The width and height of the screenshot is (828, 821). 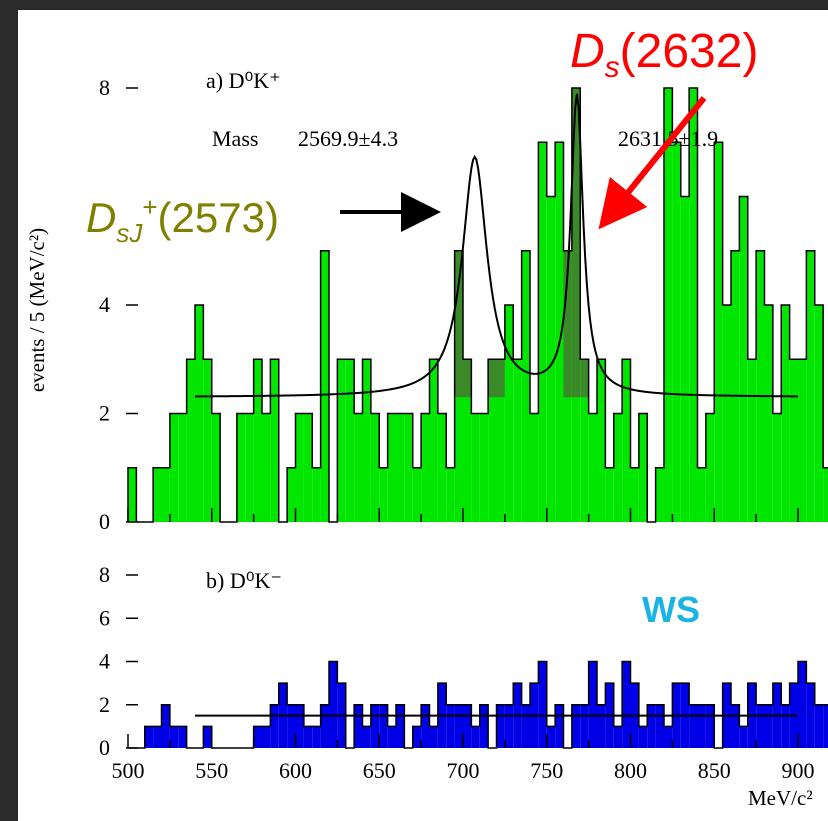 What do you see at coordinates (128, 770) in the screenshot?
I see `x-tick-label: 500` at bounding box center [128, 770].